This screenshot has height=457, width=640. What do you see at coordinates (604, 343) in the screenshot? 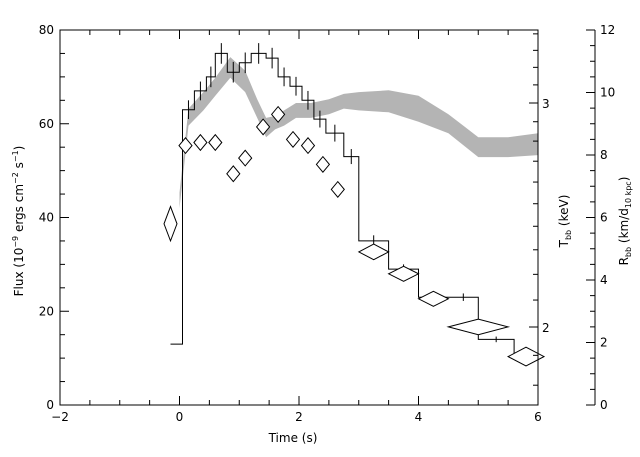
I see `radius-tick-label: 2` at bounding box center [604, 343].